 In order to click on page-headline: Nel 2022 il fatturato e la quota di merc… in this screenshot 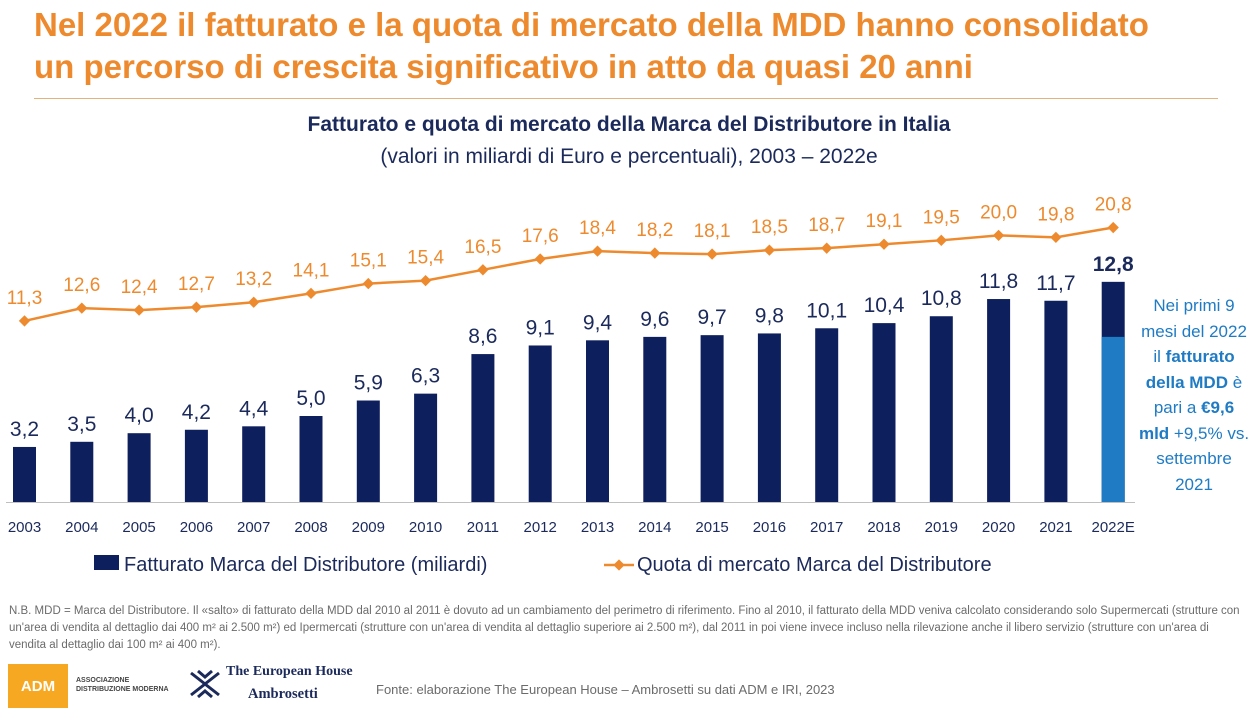, I will do `click(629, 46)`.